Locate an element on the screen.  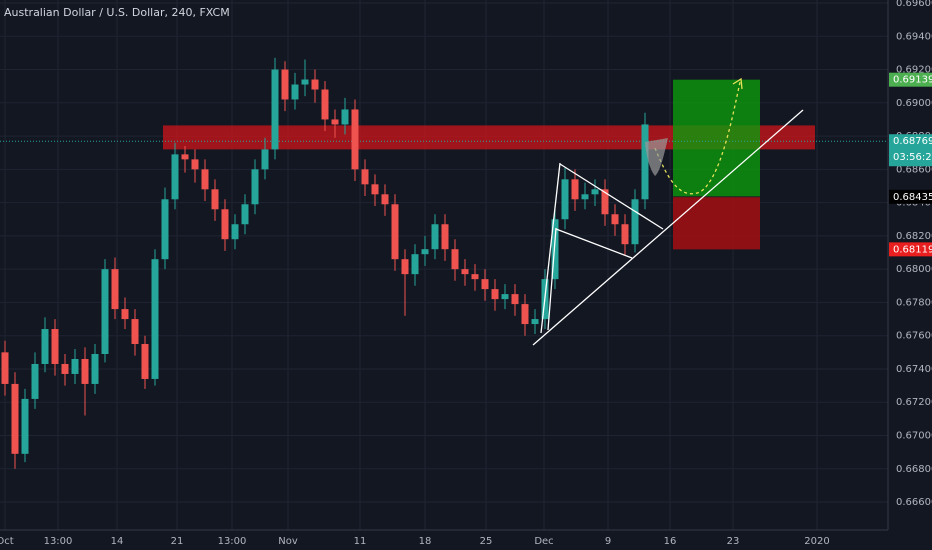
price-tag-label: 0.68119 is located at coordinates (912, 249).